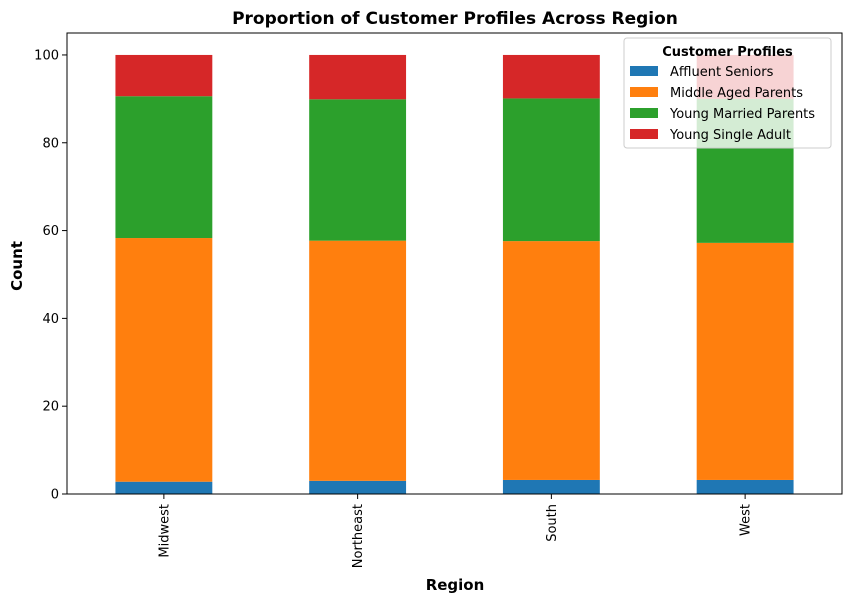 The height and width of the screenshot is (603, 851). Describe the element at coordinates (358, 77) in the screenshot. I see `bar-northeast-young-single-adult` at that location.